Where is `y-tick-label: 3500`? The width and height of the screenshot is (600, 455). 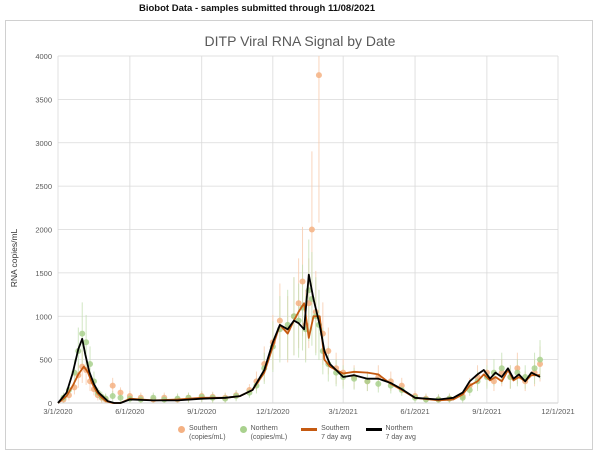 y-tick-label: 3500 is located at coordinates (43, 99).